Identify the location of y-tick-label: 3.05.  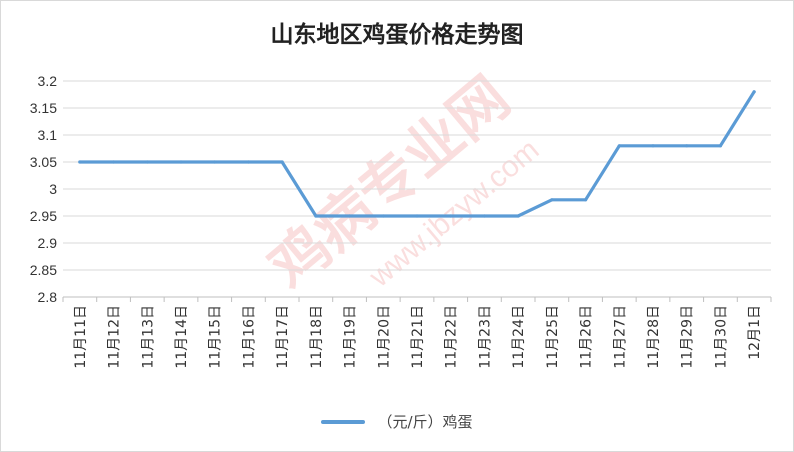
(43, 162).